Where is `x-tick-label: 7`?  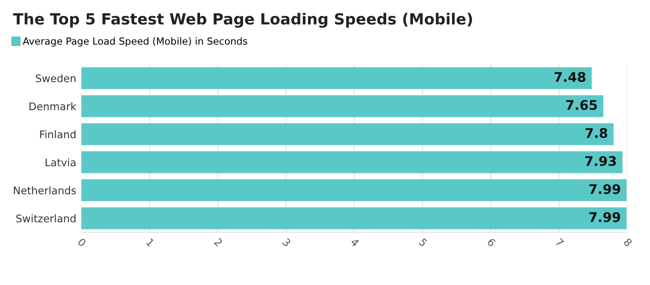 x-tick-label: 7 is located at coordinates (559, 242).